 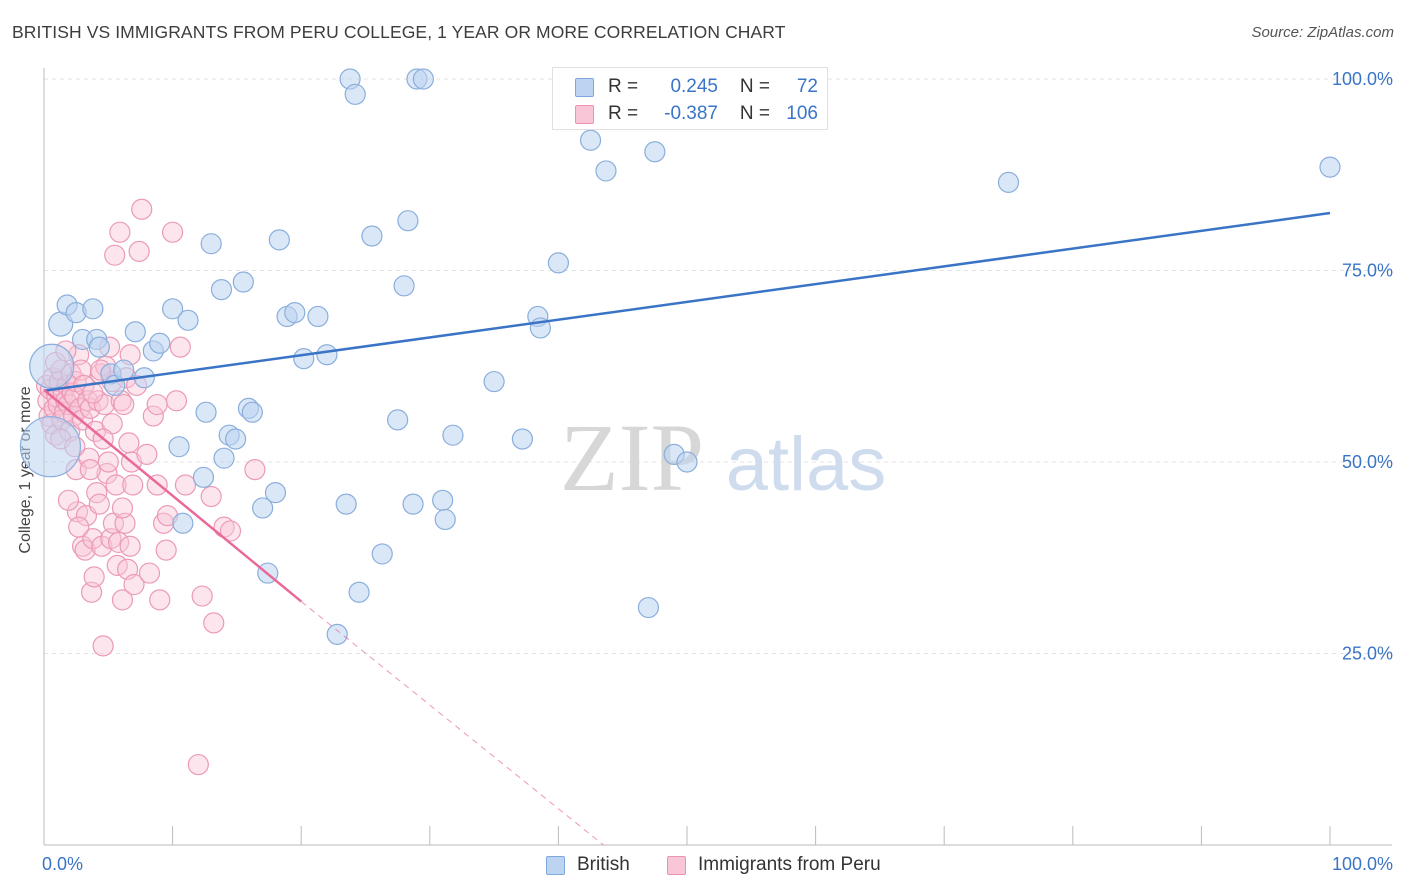 I want to click on legend-item-british: British, so click(x=588, y=865).